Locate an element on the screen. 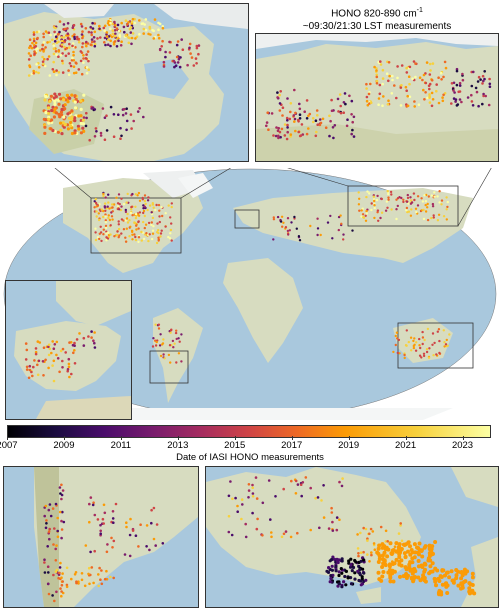  colorbar-tick is located at coordinates (406, 438).